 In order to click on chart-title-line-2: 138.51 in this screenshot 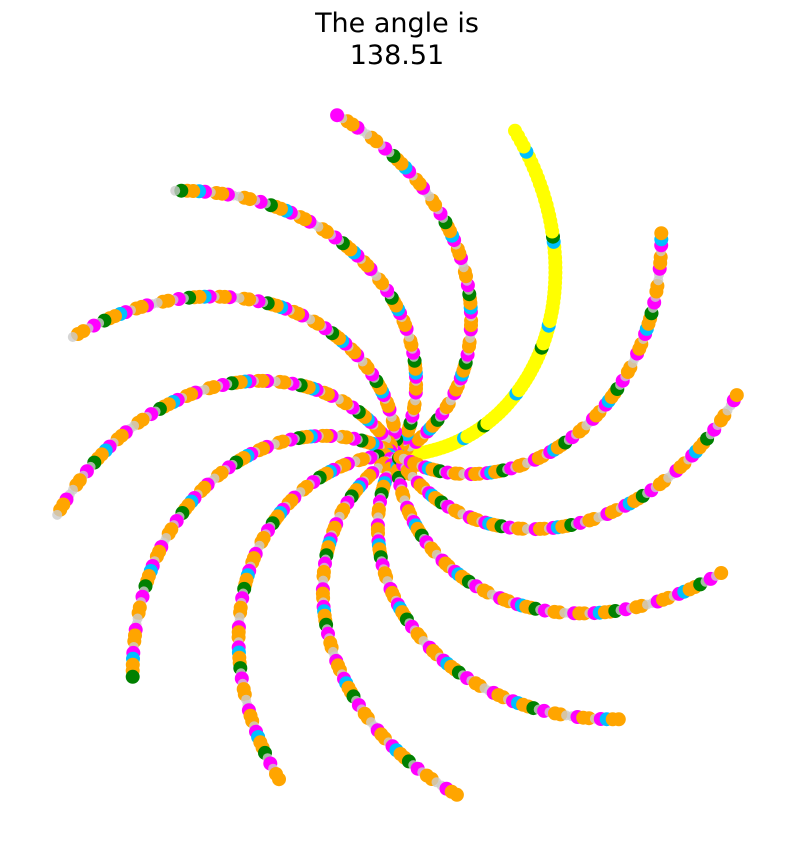, I will do `click(397, 55)`.